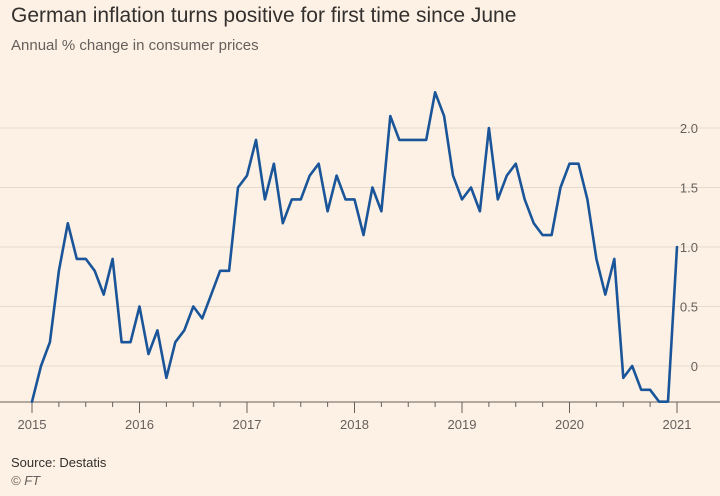 This screenshot has width=720, height=496. Describe the element at coordinates (569, 424) in the screenshot. I see `x-tick-label: 2020` at that location.